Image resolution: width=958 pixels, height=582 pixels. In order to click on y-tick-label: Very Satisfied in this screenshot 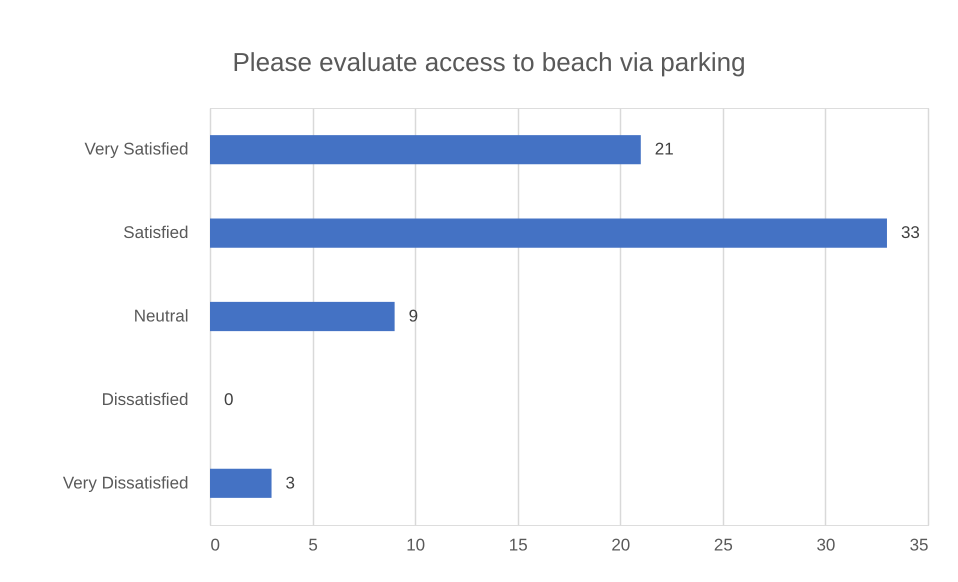, I will do `click(136, 149)`.